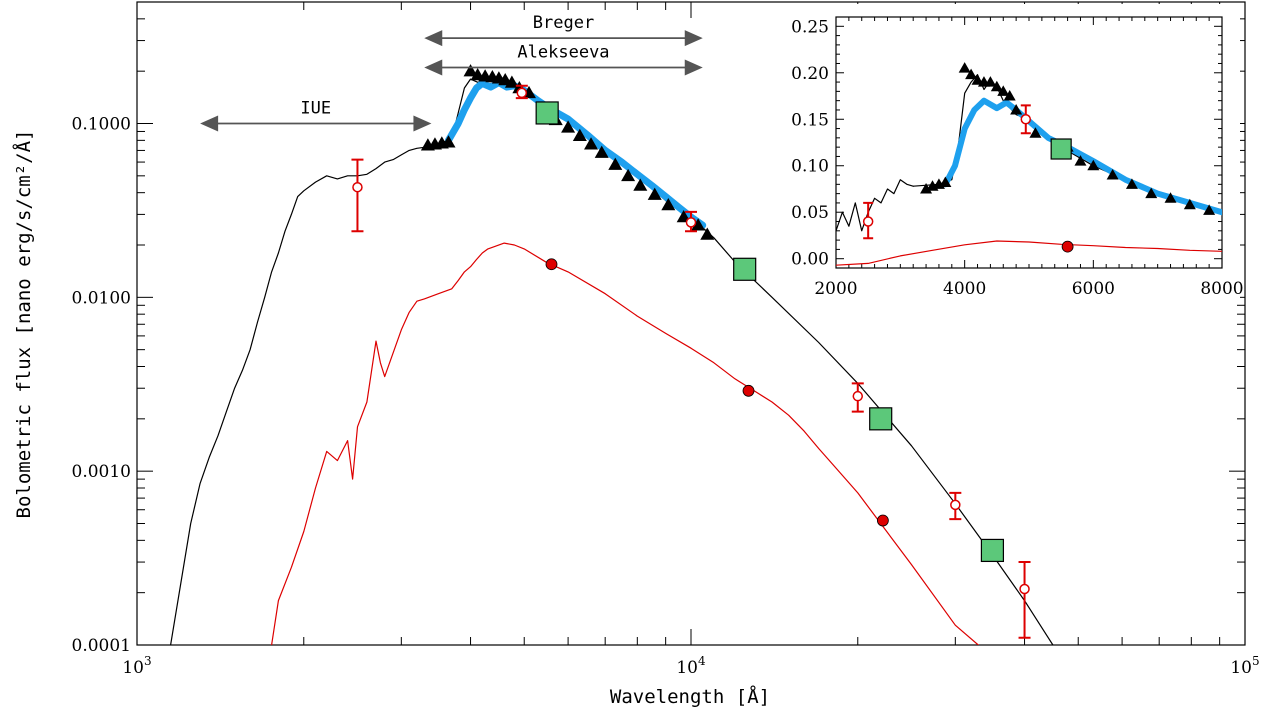  Describe the element at coordinates (101, 472) in the screenshot. I see `main-y-tick-label-1: 0.0010` at that location.